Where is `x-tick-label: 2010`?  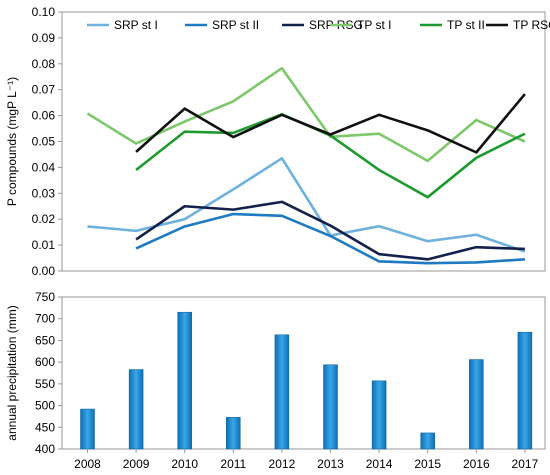
x-tick-label: 2010 is located at coordinates (184, 464).